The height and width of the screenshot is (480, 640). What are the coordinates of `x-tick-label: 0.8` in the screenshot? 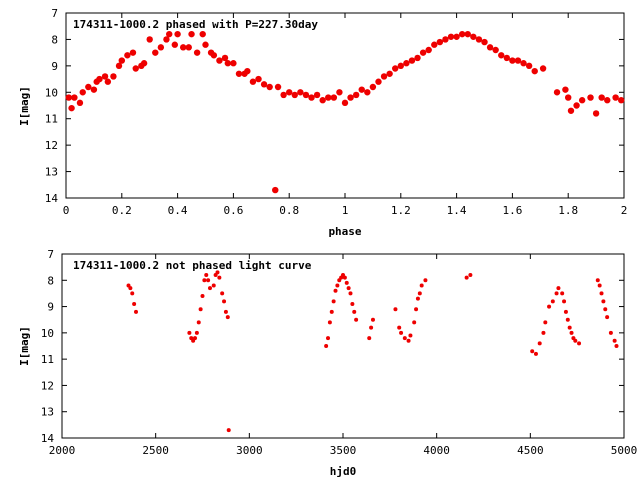 It's located at (289, 210).